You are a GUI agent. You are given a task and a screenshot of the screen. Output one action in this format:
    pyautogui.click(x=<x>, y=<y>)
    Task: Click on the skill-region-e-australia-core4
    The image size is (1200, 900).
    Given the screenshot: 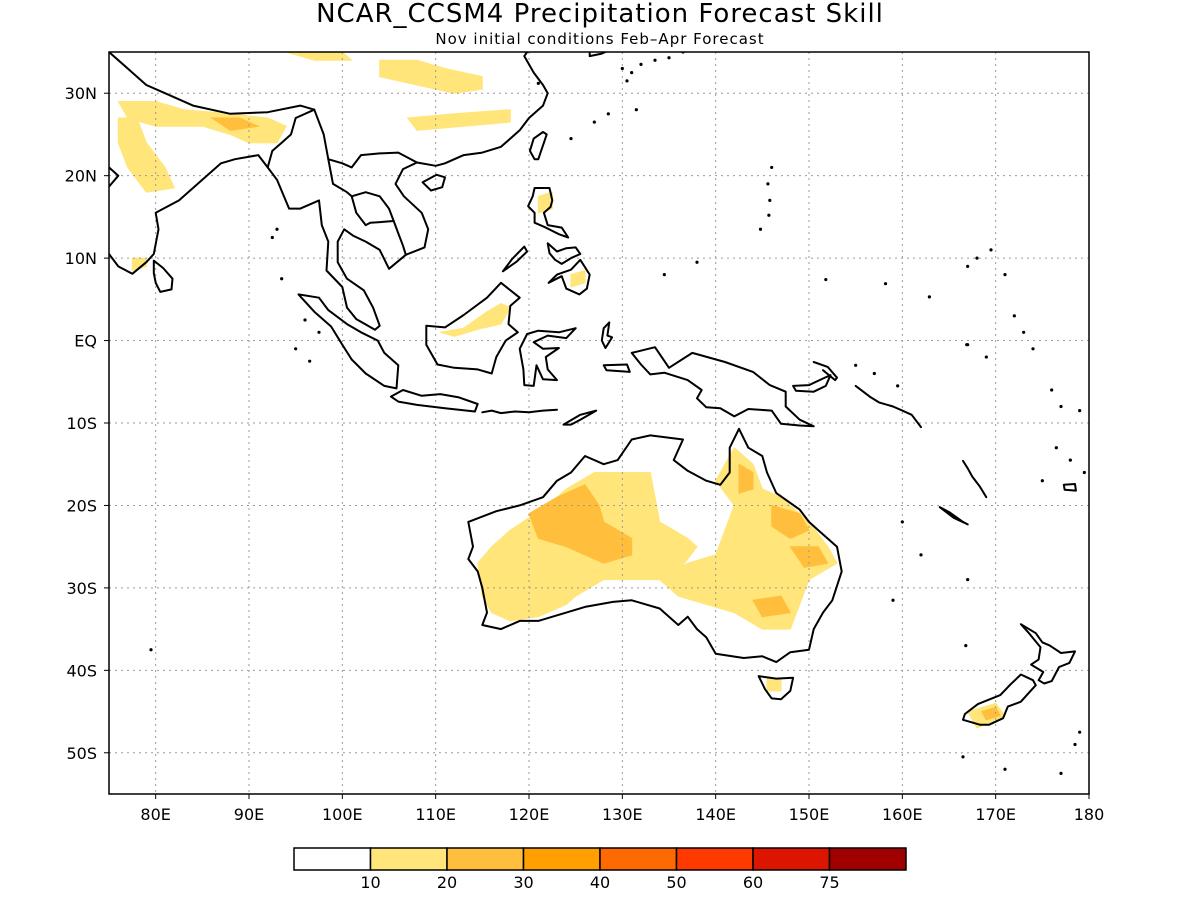 What is the action you would take?
    pyautogui.click(x=772, y=606)
    